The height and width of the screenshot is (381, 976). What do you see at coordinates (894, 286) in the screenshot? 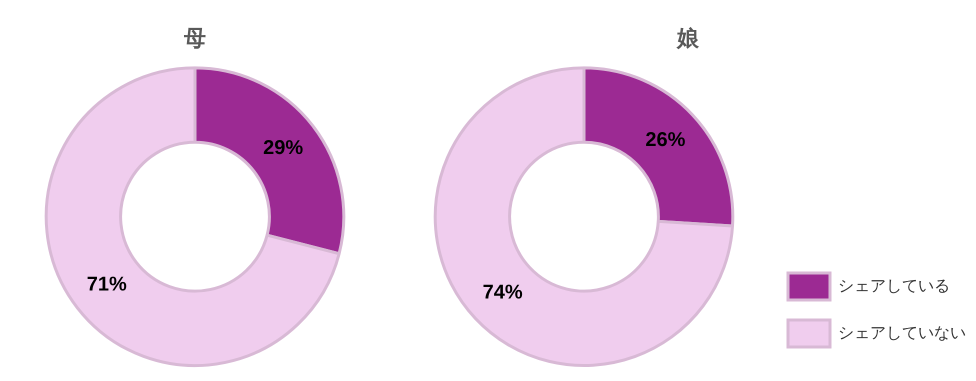
I see `legend-label: シェアしている` at bounding box center [894, 286].